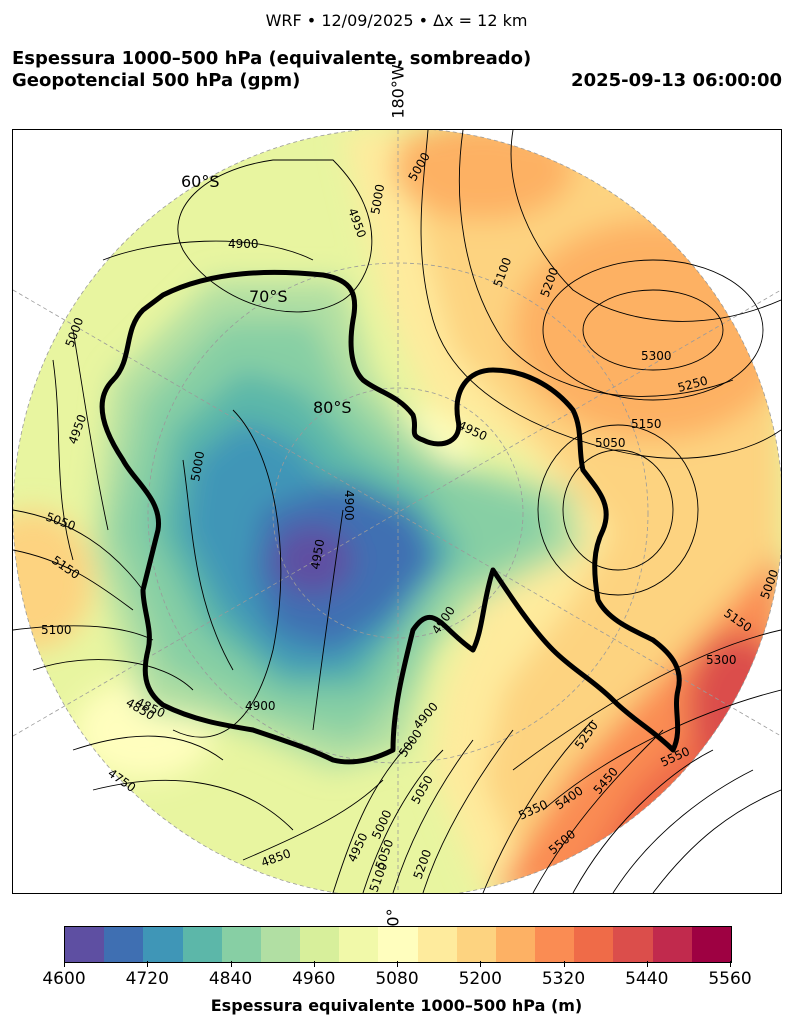 This screenshot has width=793, height=1028. Describe the element at coordinates (480, 979) in the screenshot. I see `colorbar-tick-label: 5200` at that location.